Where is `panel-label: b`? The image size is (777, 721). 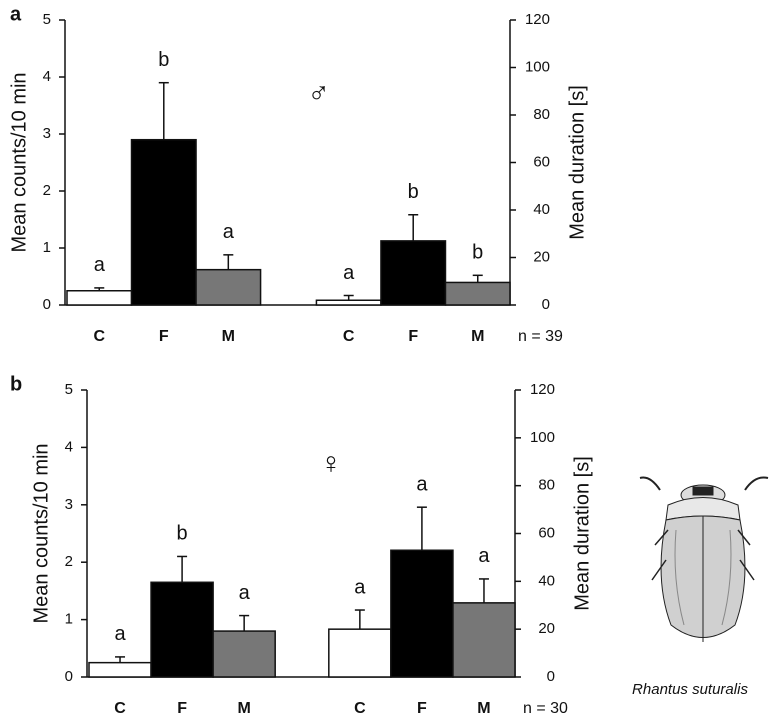 panel-label: b is located at coordinates (16, 384).